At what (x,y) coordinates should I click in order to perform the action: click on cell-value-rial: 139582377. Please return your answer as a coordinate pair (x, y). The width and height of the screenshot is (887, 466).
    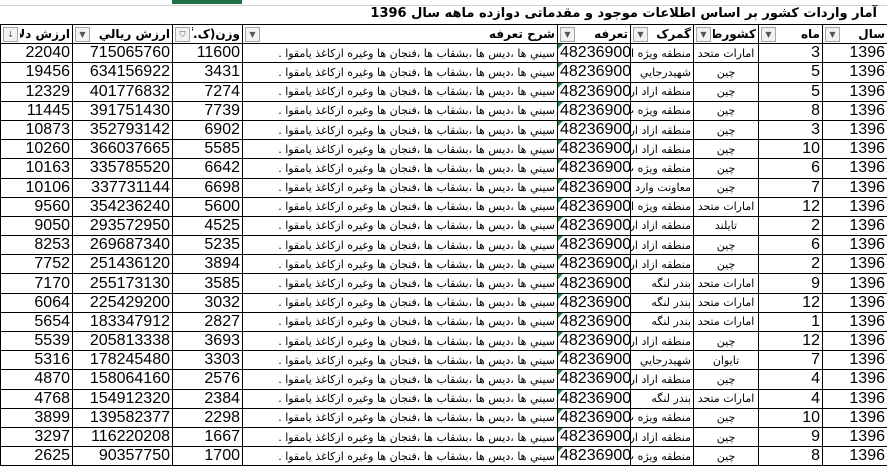
    Looking at the image, I should click on (123, 417).